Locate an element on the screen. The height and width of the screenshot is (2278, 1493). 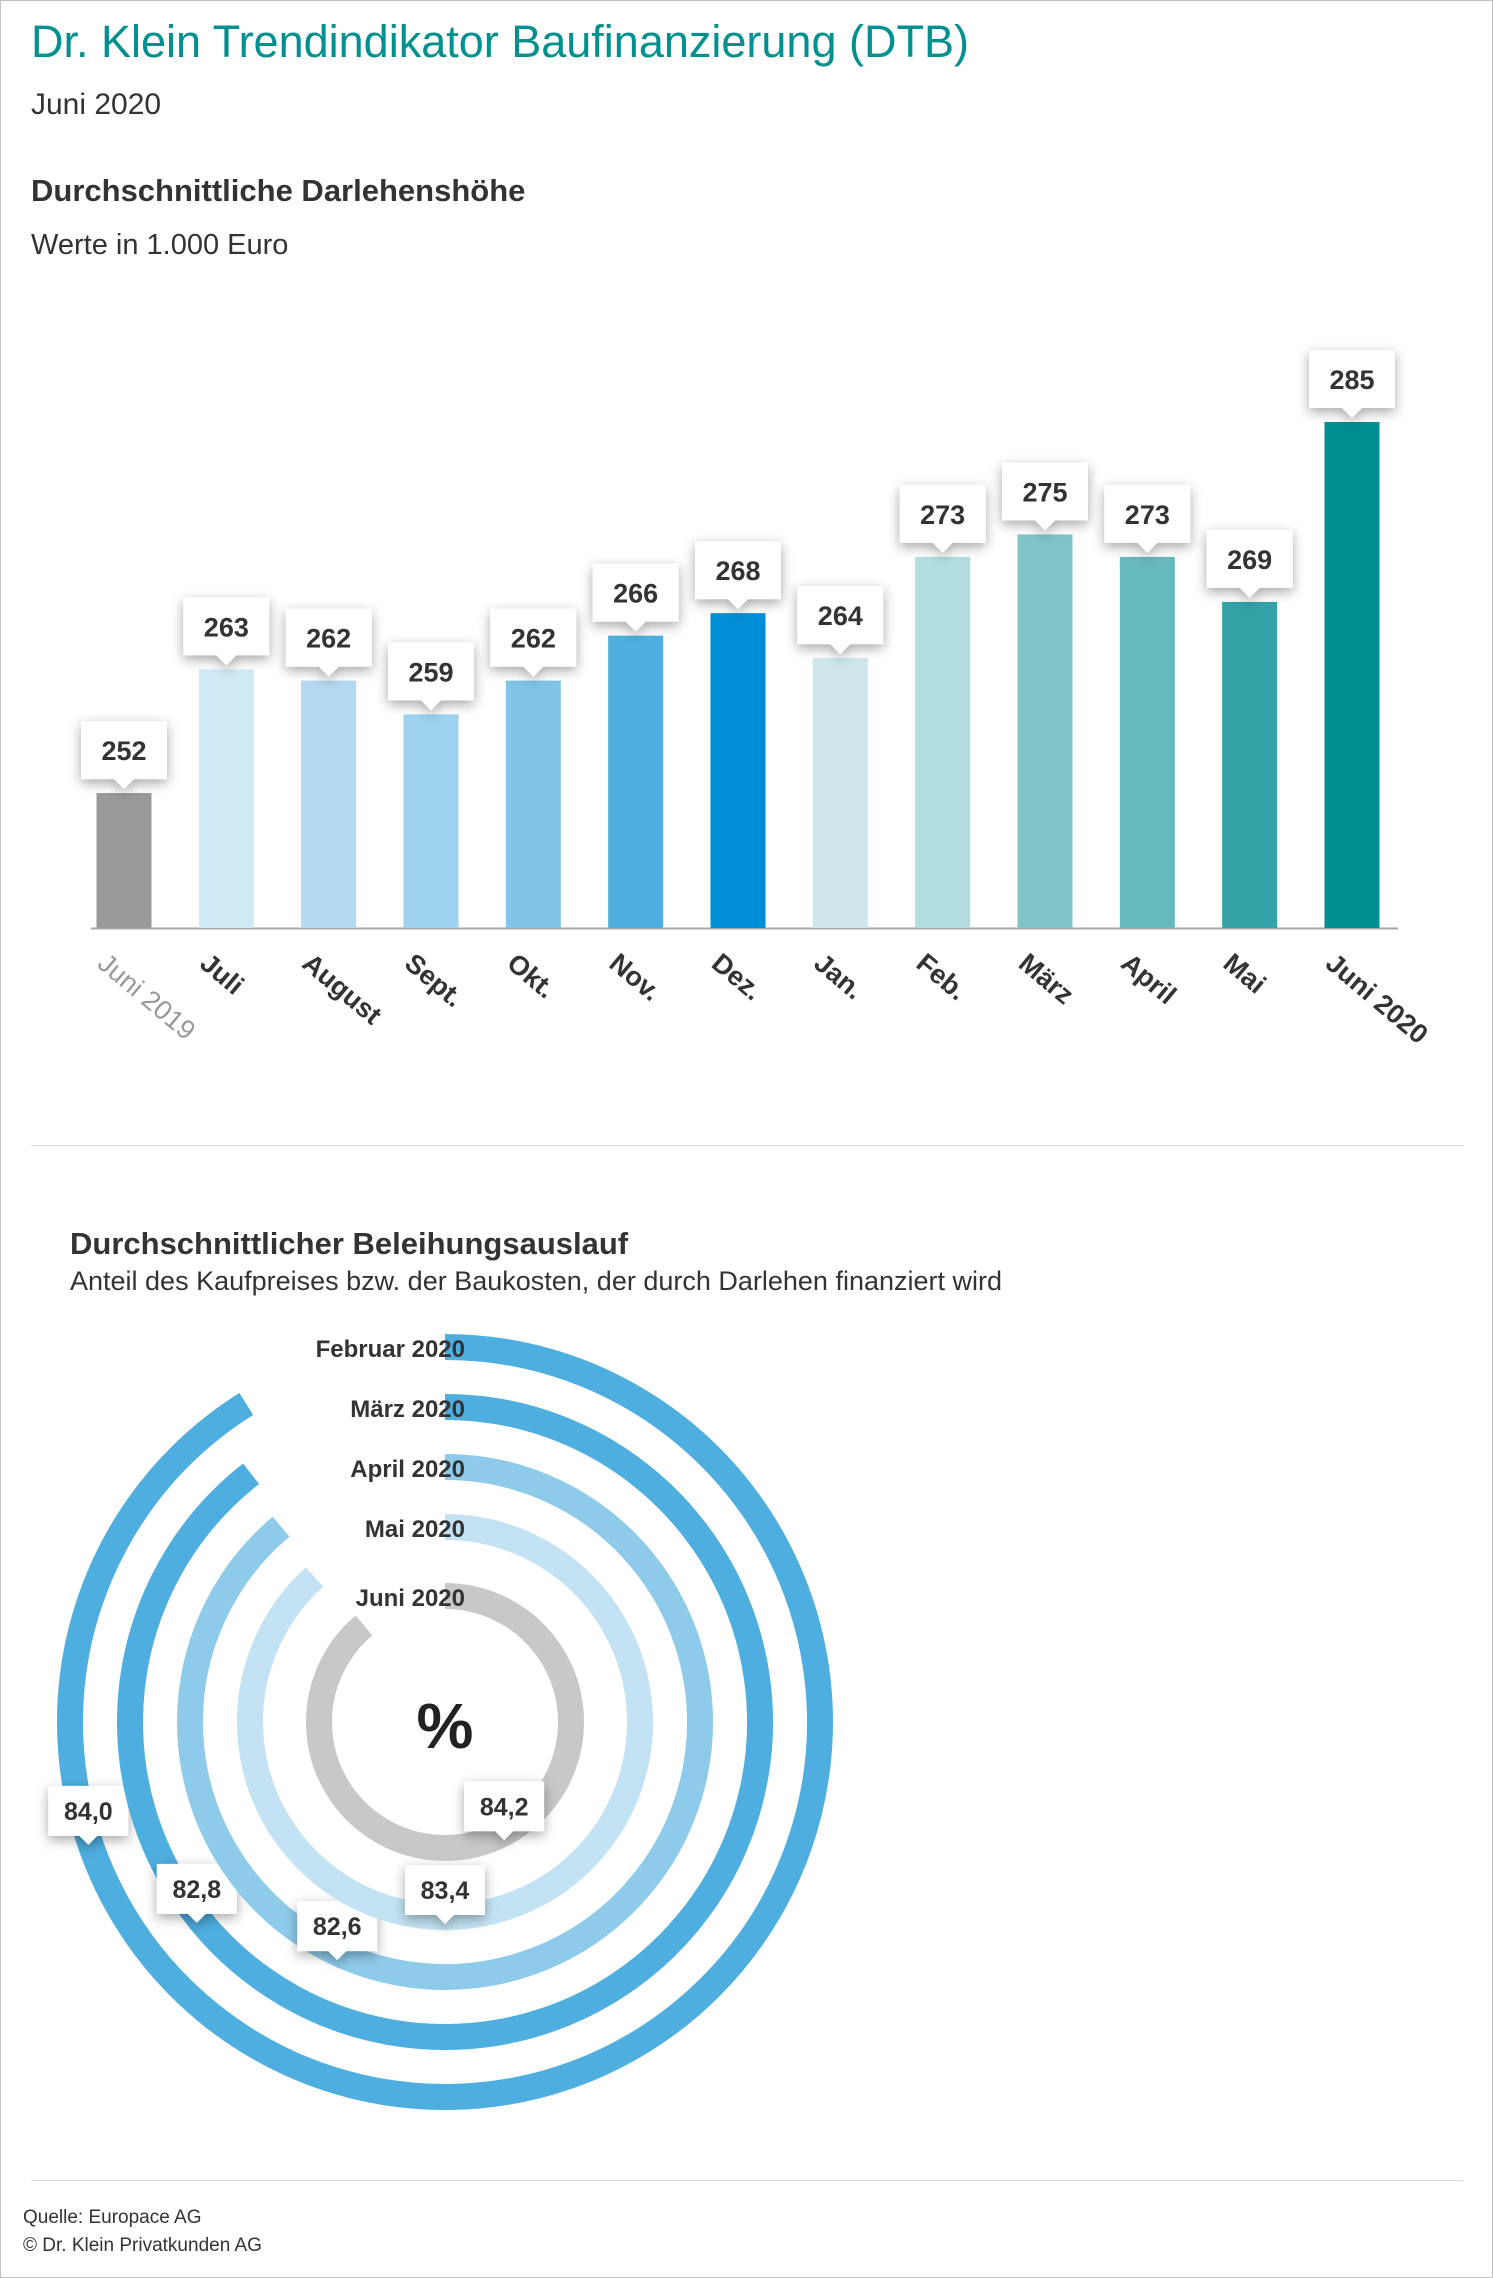
svg-text: 252 is located at coordinates (123, 751).